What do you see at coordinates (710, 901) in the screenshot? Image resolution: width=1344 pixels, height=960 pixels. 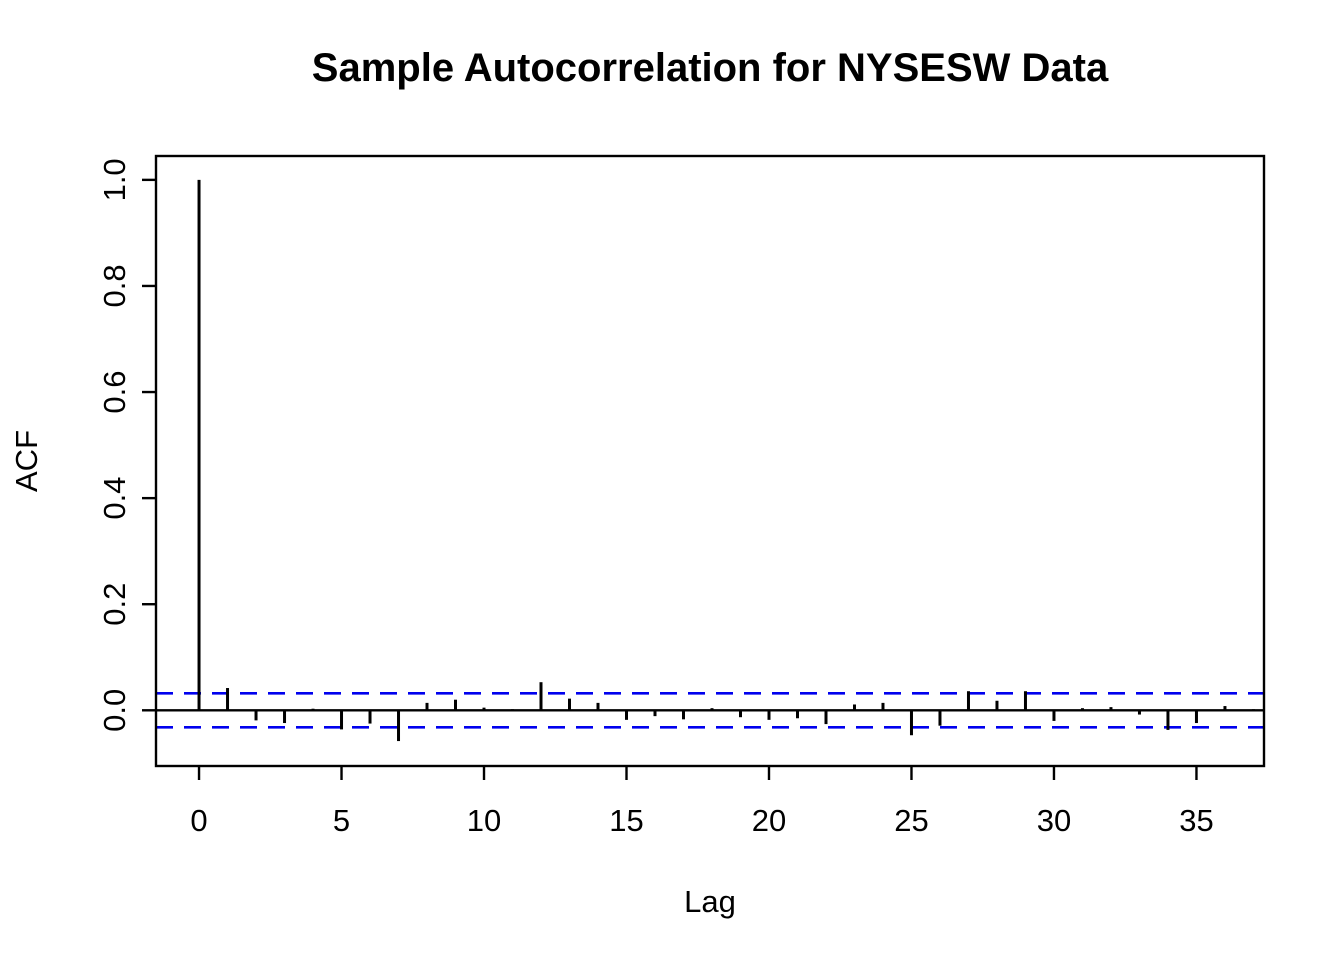 I see `x-axis-label: Lag` at bounding box center [710, 901].